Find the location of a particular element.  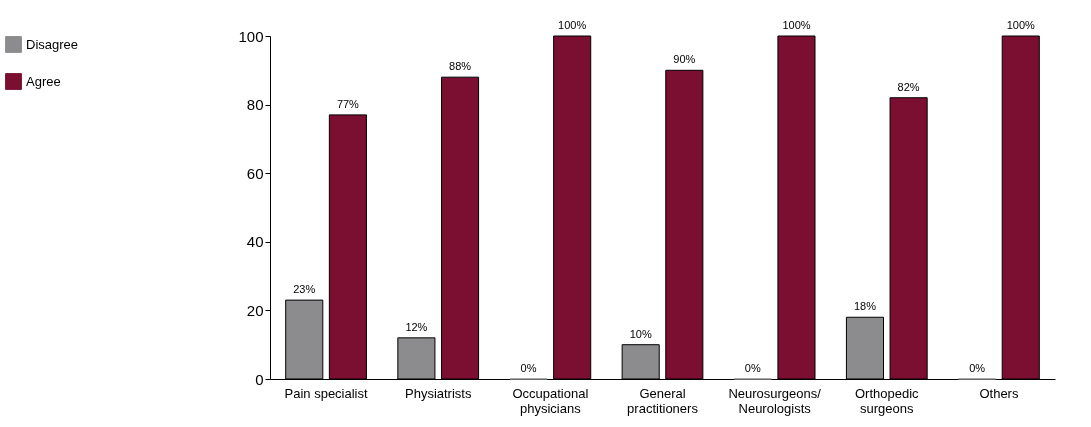

data-label: 88% is located at coordinates (460, 66).